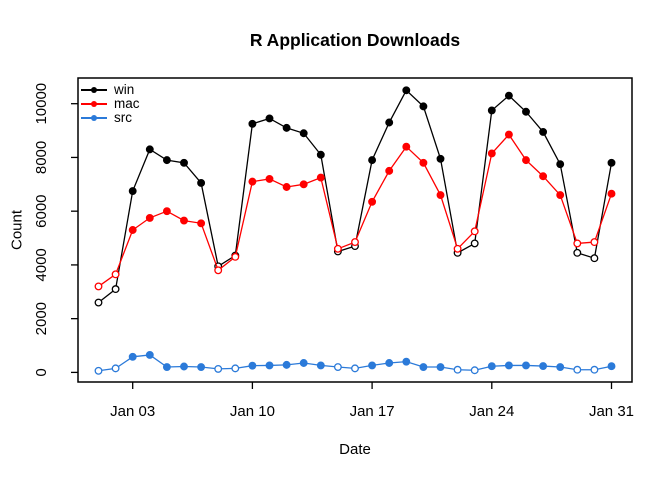  Describe the element at coordinates (41, 157) in the screenshot. I see `y-tick-label: 8000` at that location.